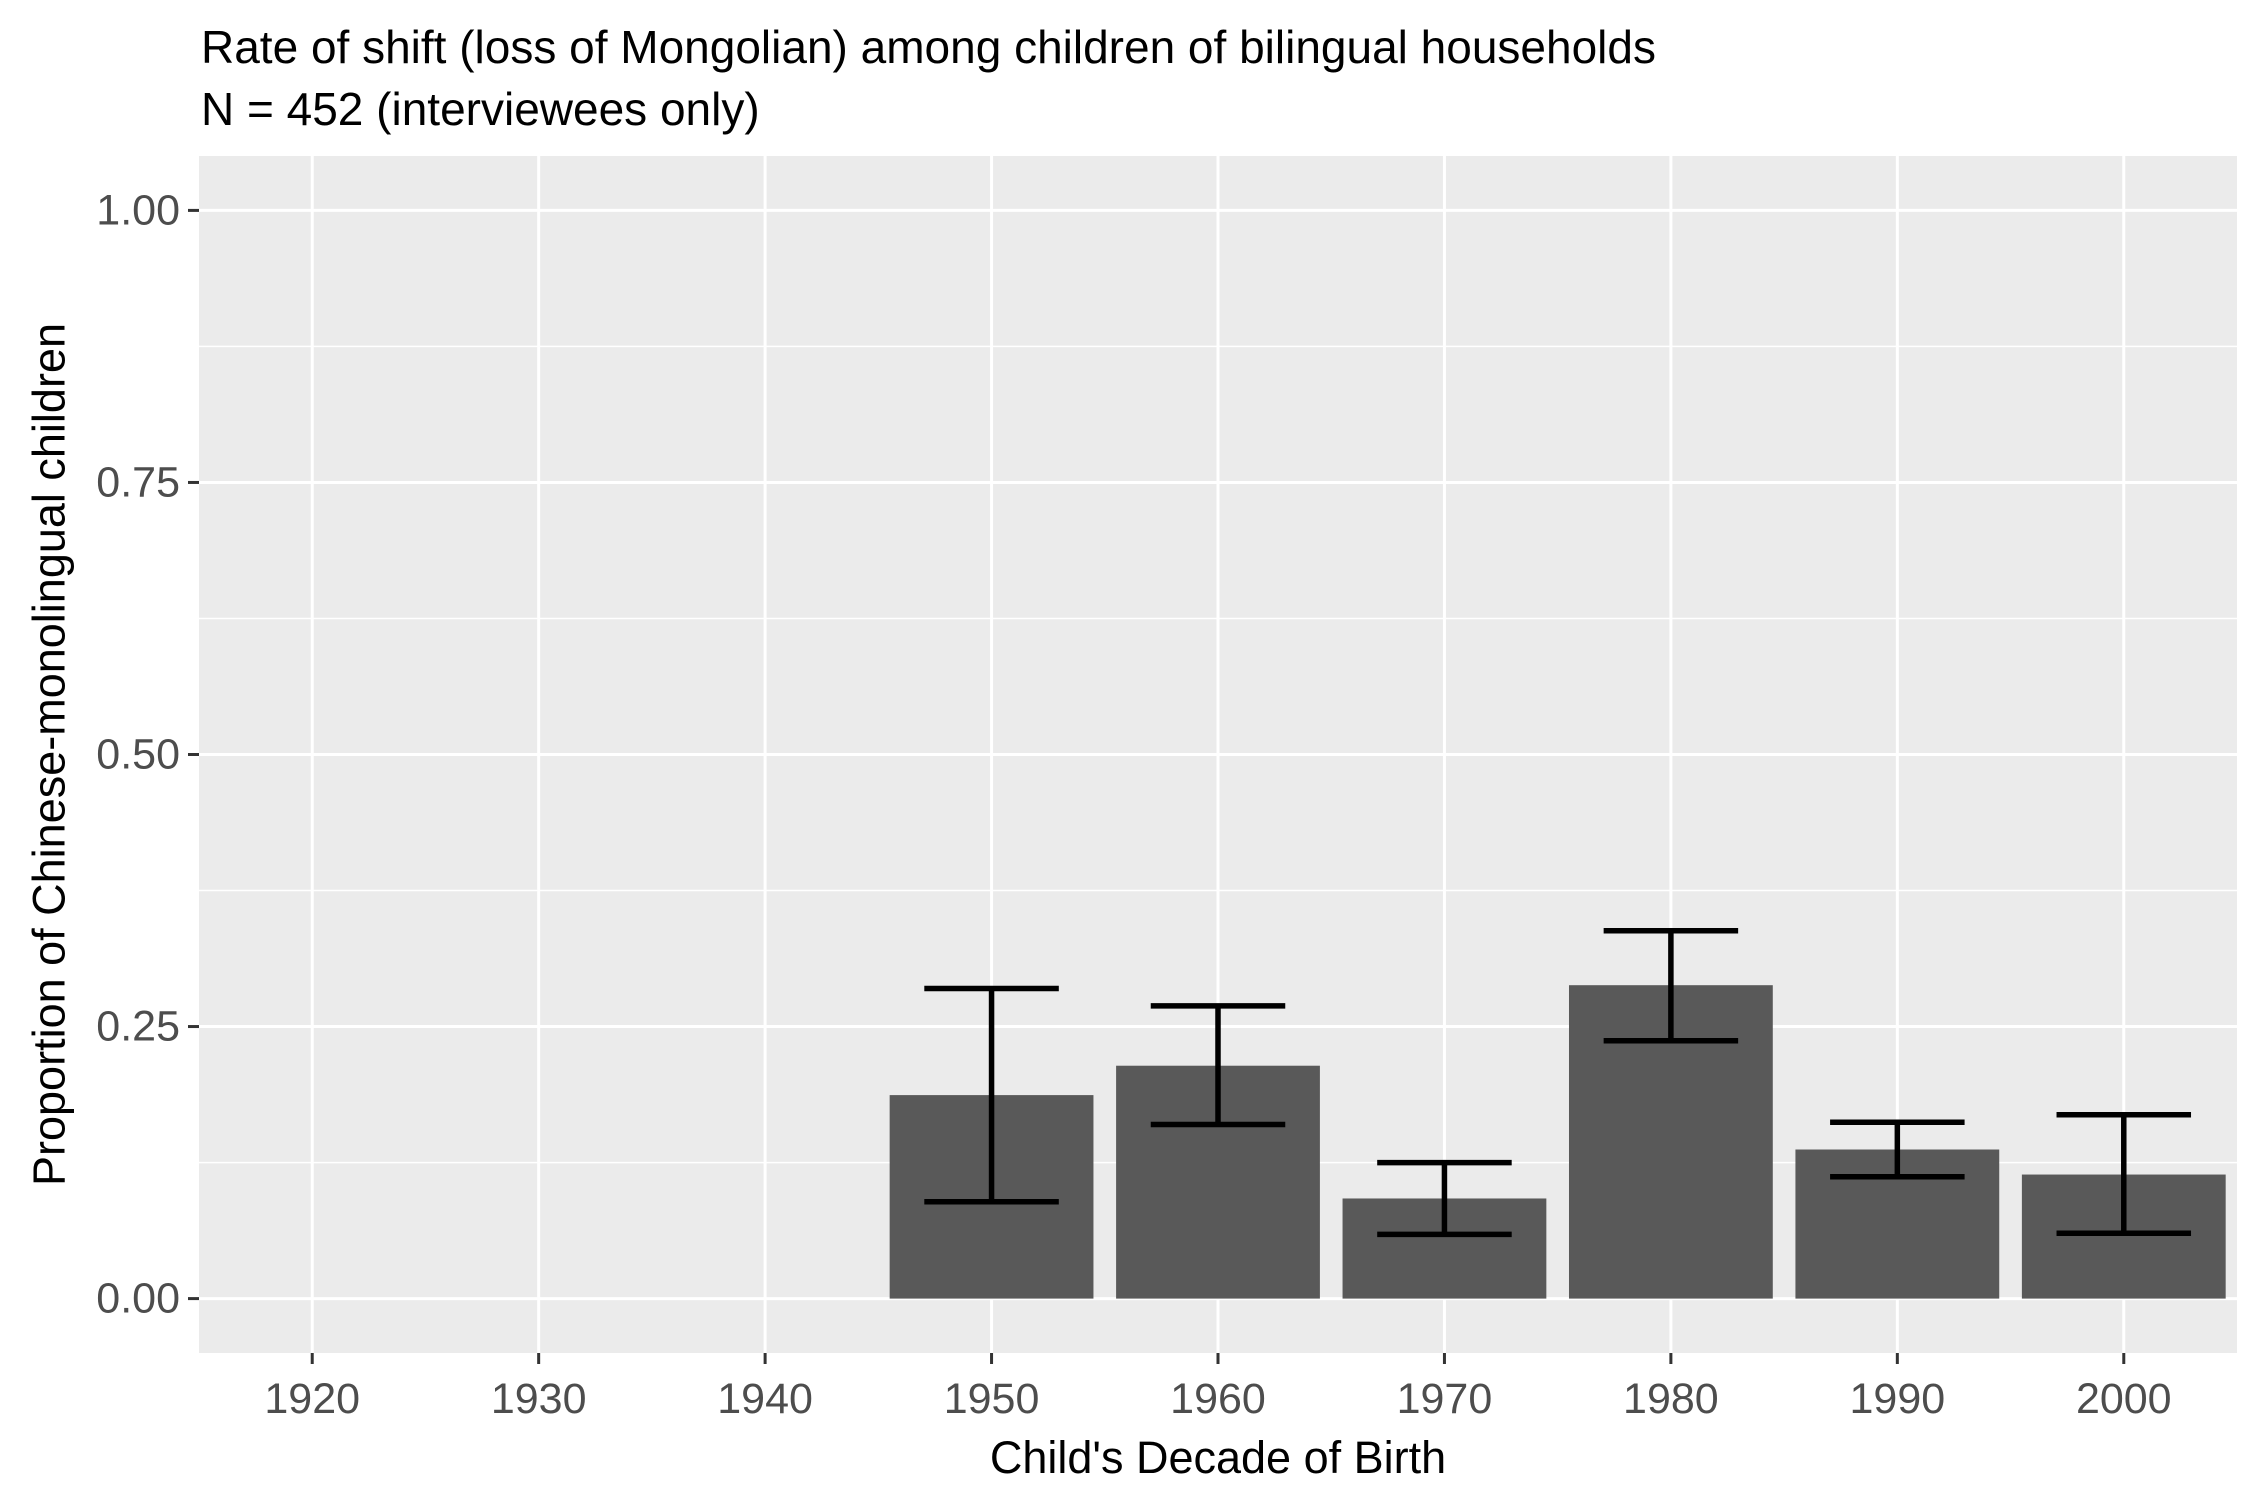 Image resolution: width=2250 pixels, height=1500 pixels. Describe the element at coordinates (992, 1399) in the screenshot. I see `x-tick-label: 1950` at that location.